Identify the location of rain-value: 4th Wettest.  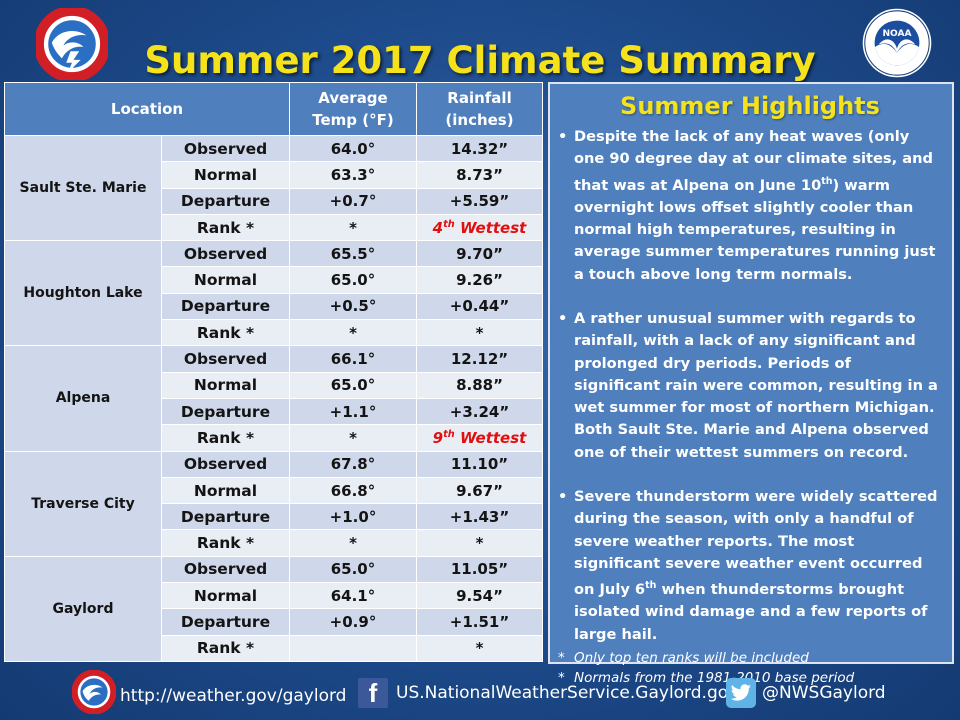
(479, 227).